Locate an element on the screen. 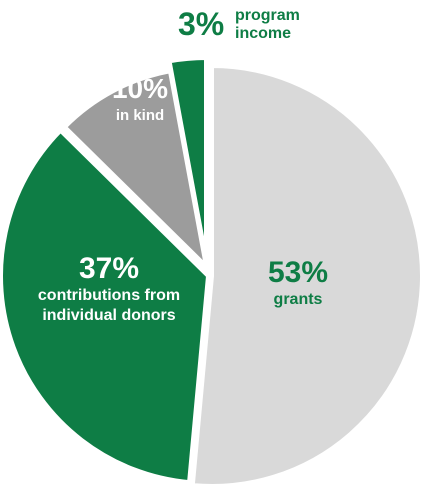 The width and height of the screenshot is (425, 487). slice-percent-program-income: 3% is located at coordinates (201, 24).